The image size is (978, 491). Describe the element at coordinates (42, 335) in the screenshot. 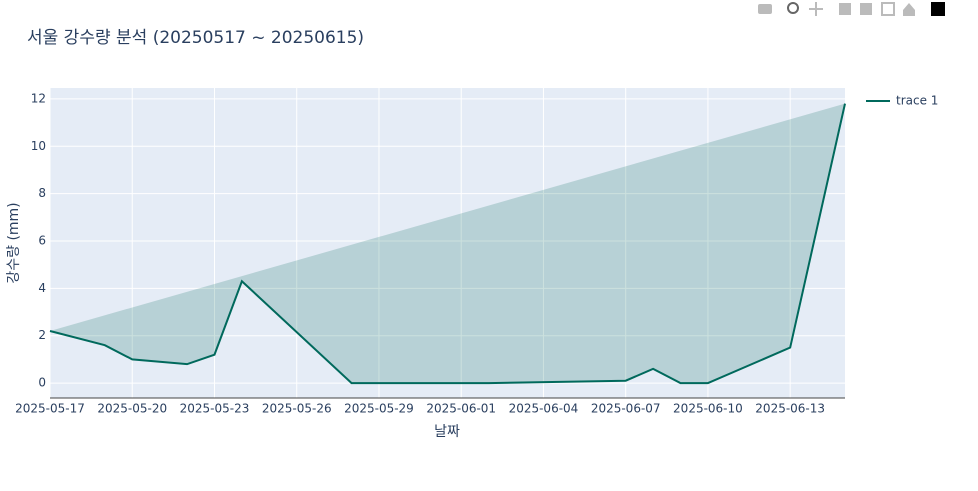

I see `y-tick-label: 2` at that location.